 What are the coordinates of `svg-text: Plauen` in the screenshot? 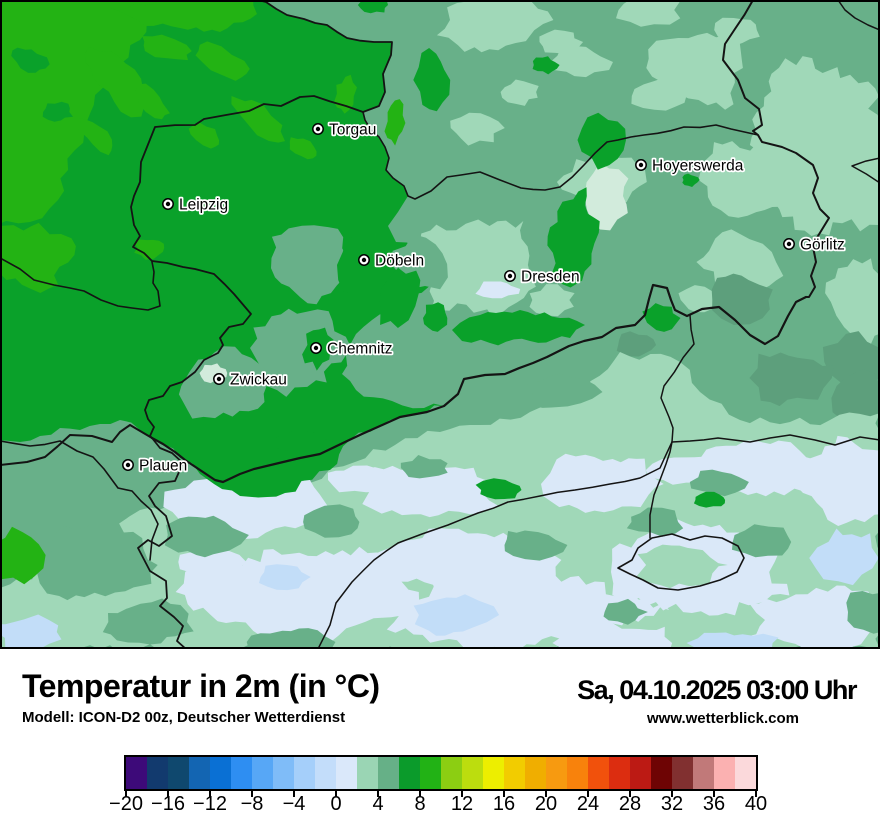 It's located at (163, 466).